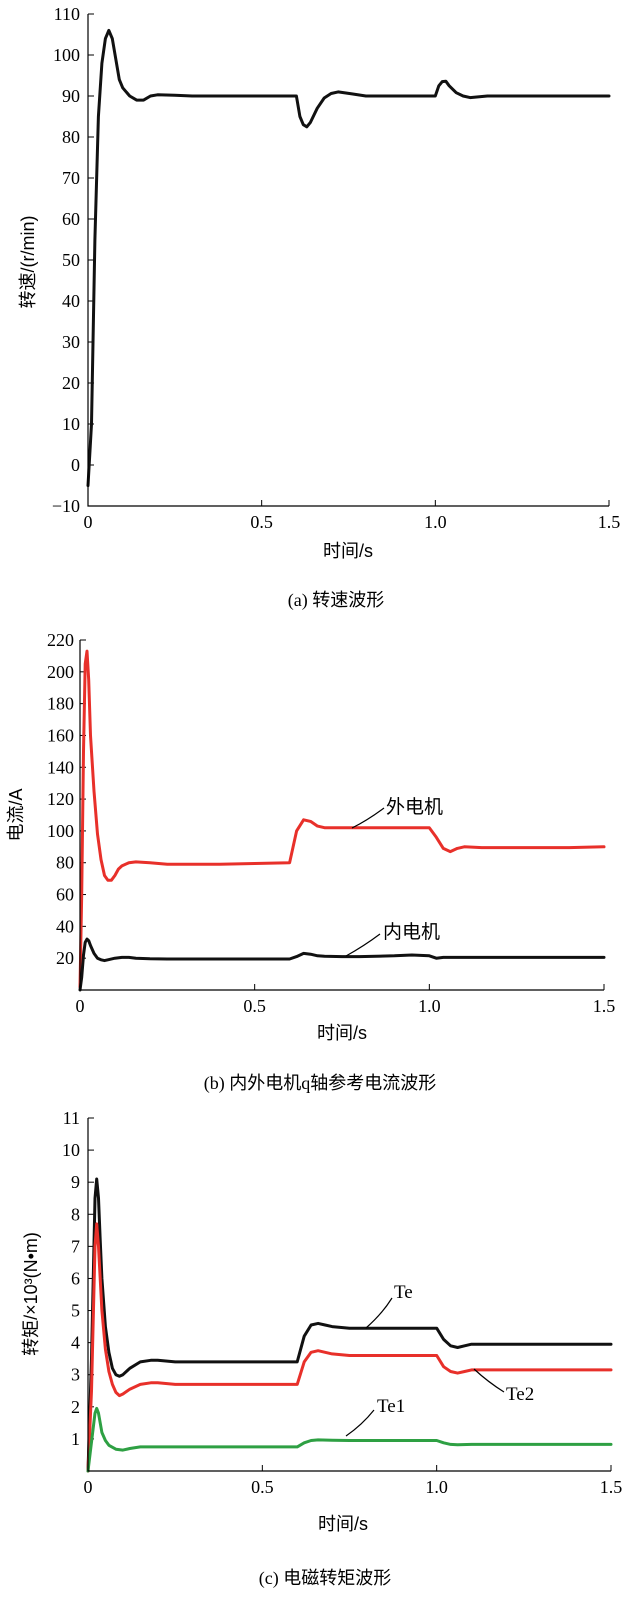  I want to click on panel-c-te2-label: Te2, so click(520, 1394).